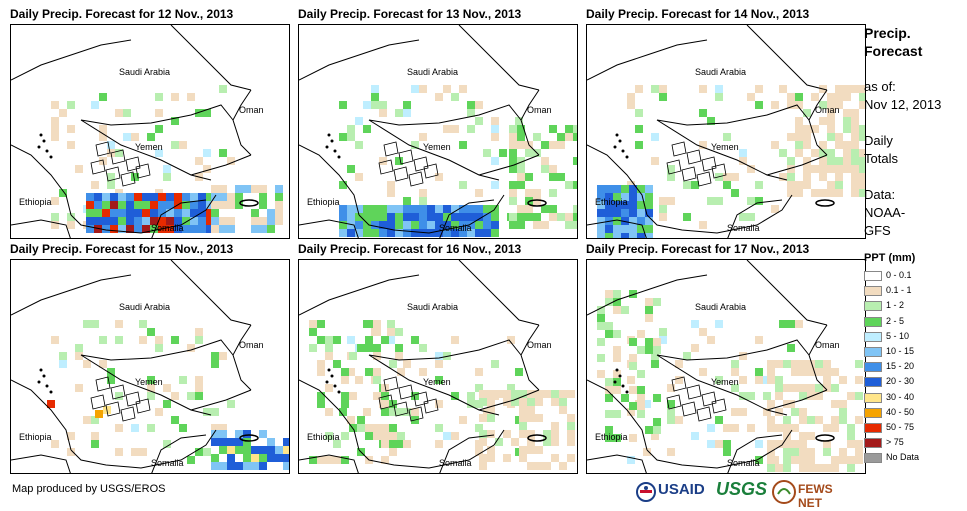 The image size is (967, 511). What do you see at coordinates (145, 307) in the screenshot?
I see `saudi-arabia-label: Saudi Arabia` at bounding box center [145, 307].